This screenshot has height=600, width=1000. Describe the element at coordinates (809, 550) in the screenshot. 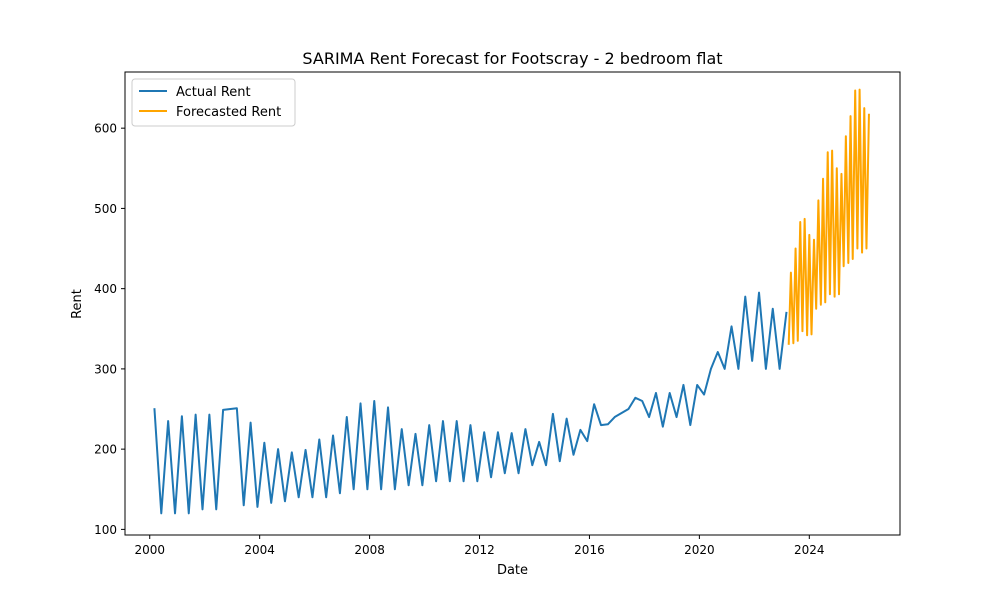

I see `x-tick-label: 2024` at that location.